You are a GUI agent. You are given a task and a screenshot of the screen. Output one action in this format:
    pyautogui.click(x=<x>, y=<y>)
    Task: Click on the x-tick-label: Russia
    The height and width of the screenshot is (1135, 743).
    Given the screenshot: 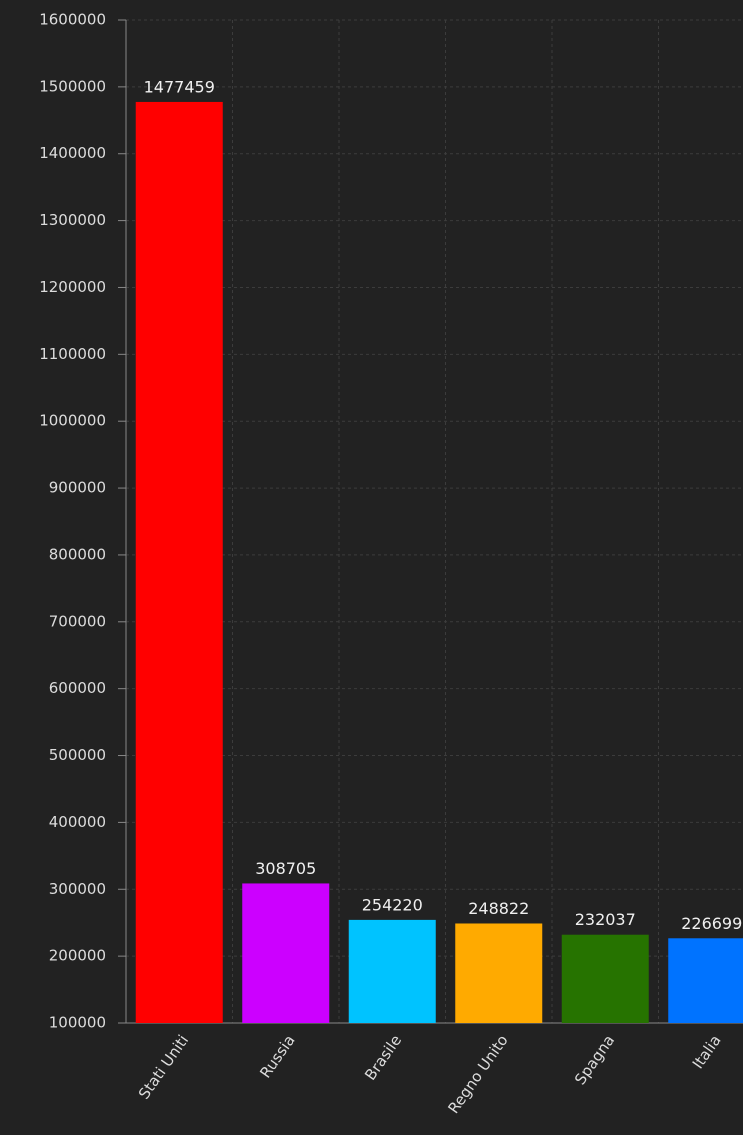 What is the action you would take?
    pyautogui.click(x=277, y=1057)
    